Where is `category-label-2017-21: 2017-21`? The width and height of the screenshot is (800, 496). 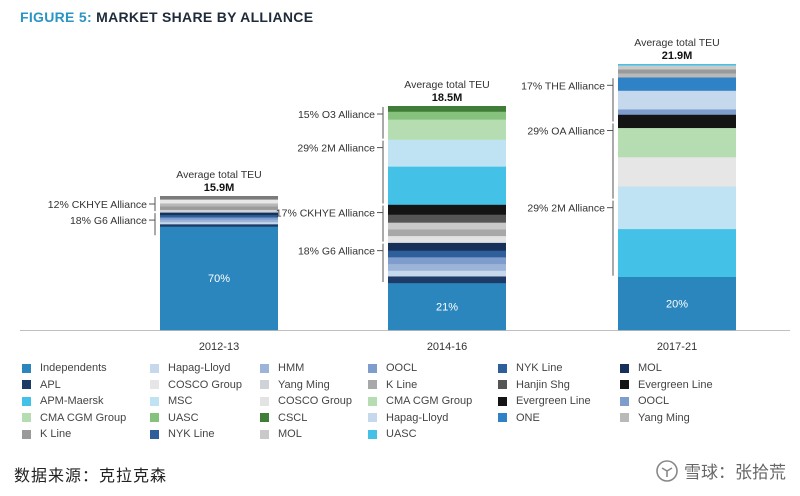
category-label-2017-21: 2017-21 is located at coordinates (677, 347).